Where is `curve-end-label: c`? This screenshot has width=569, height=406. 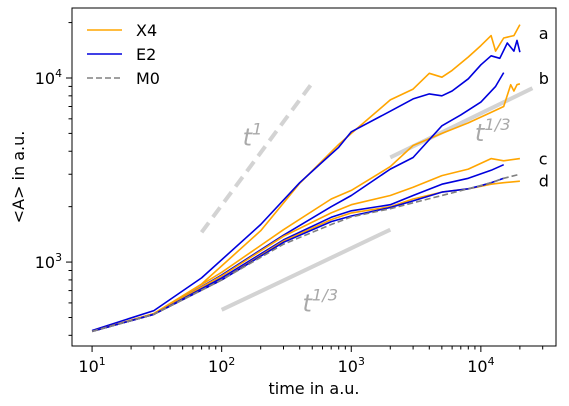 curve-end-label: c is located at coordinates (543, 159).